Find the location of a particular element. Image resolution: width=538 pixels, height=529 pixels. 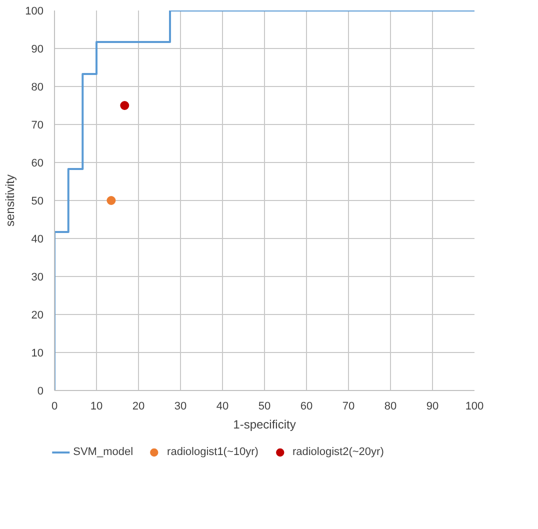

x-tick-label: 50 is located at coordinates (264, 406).